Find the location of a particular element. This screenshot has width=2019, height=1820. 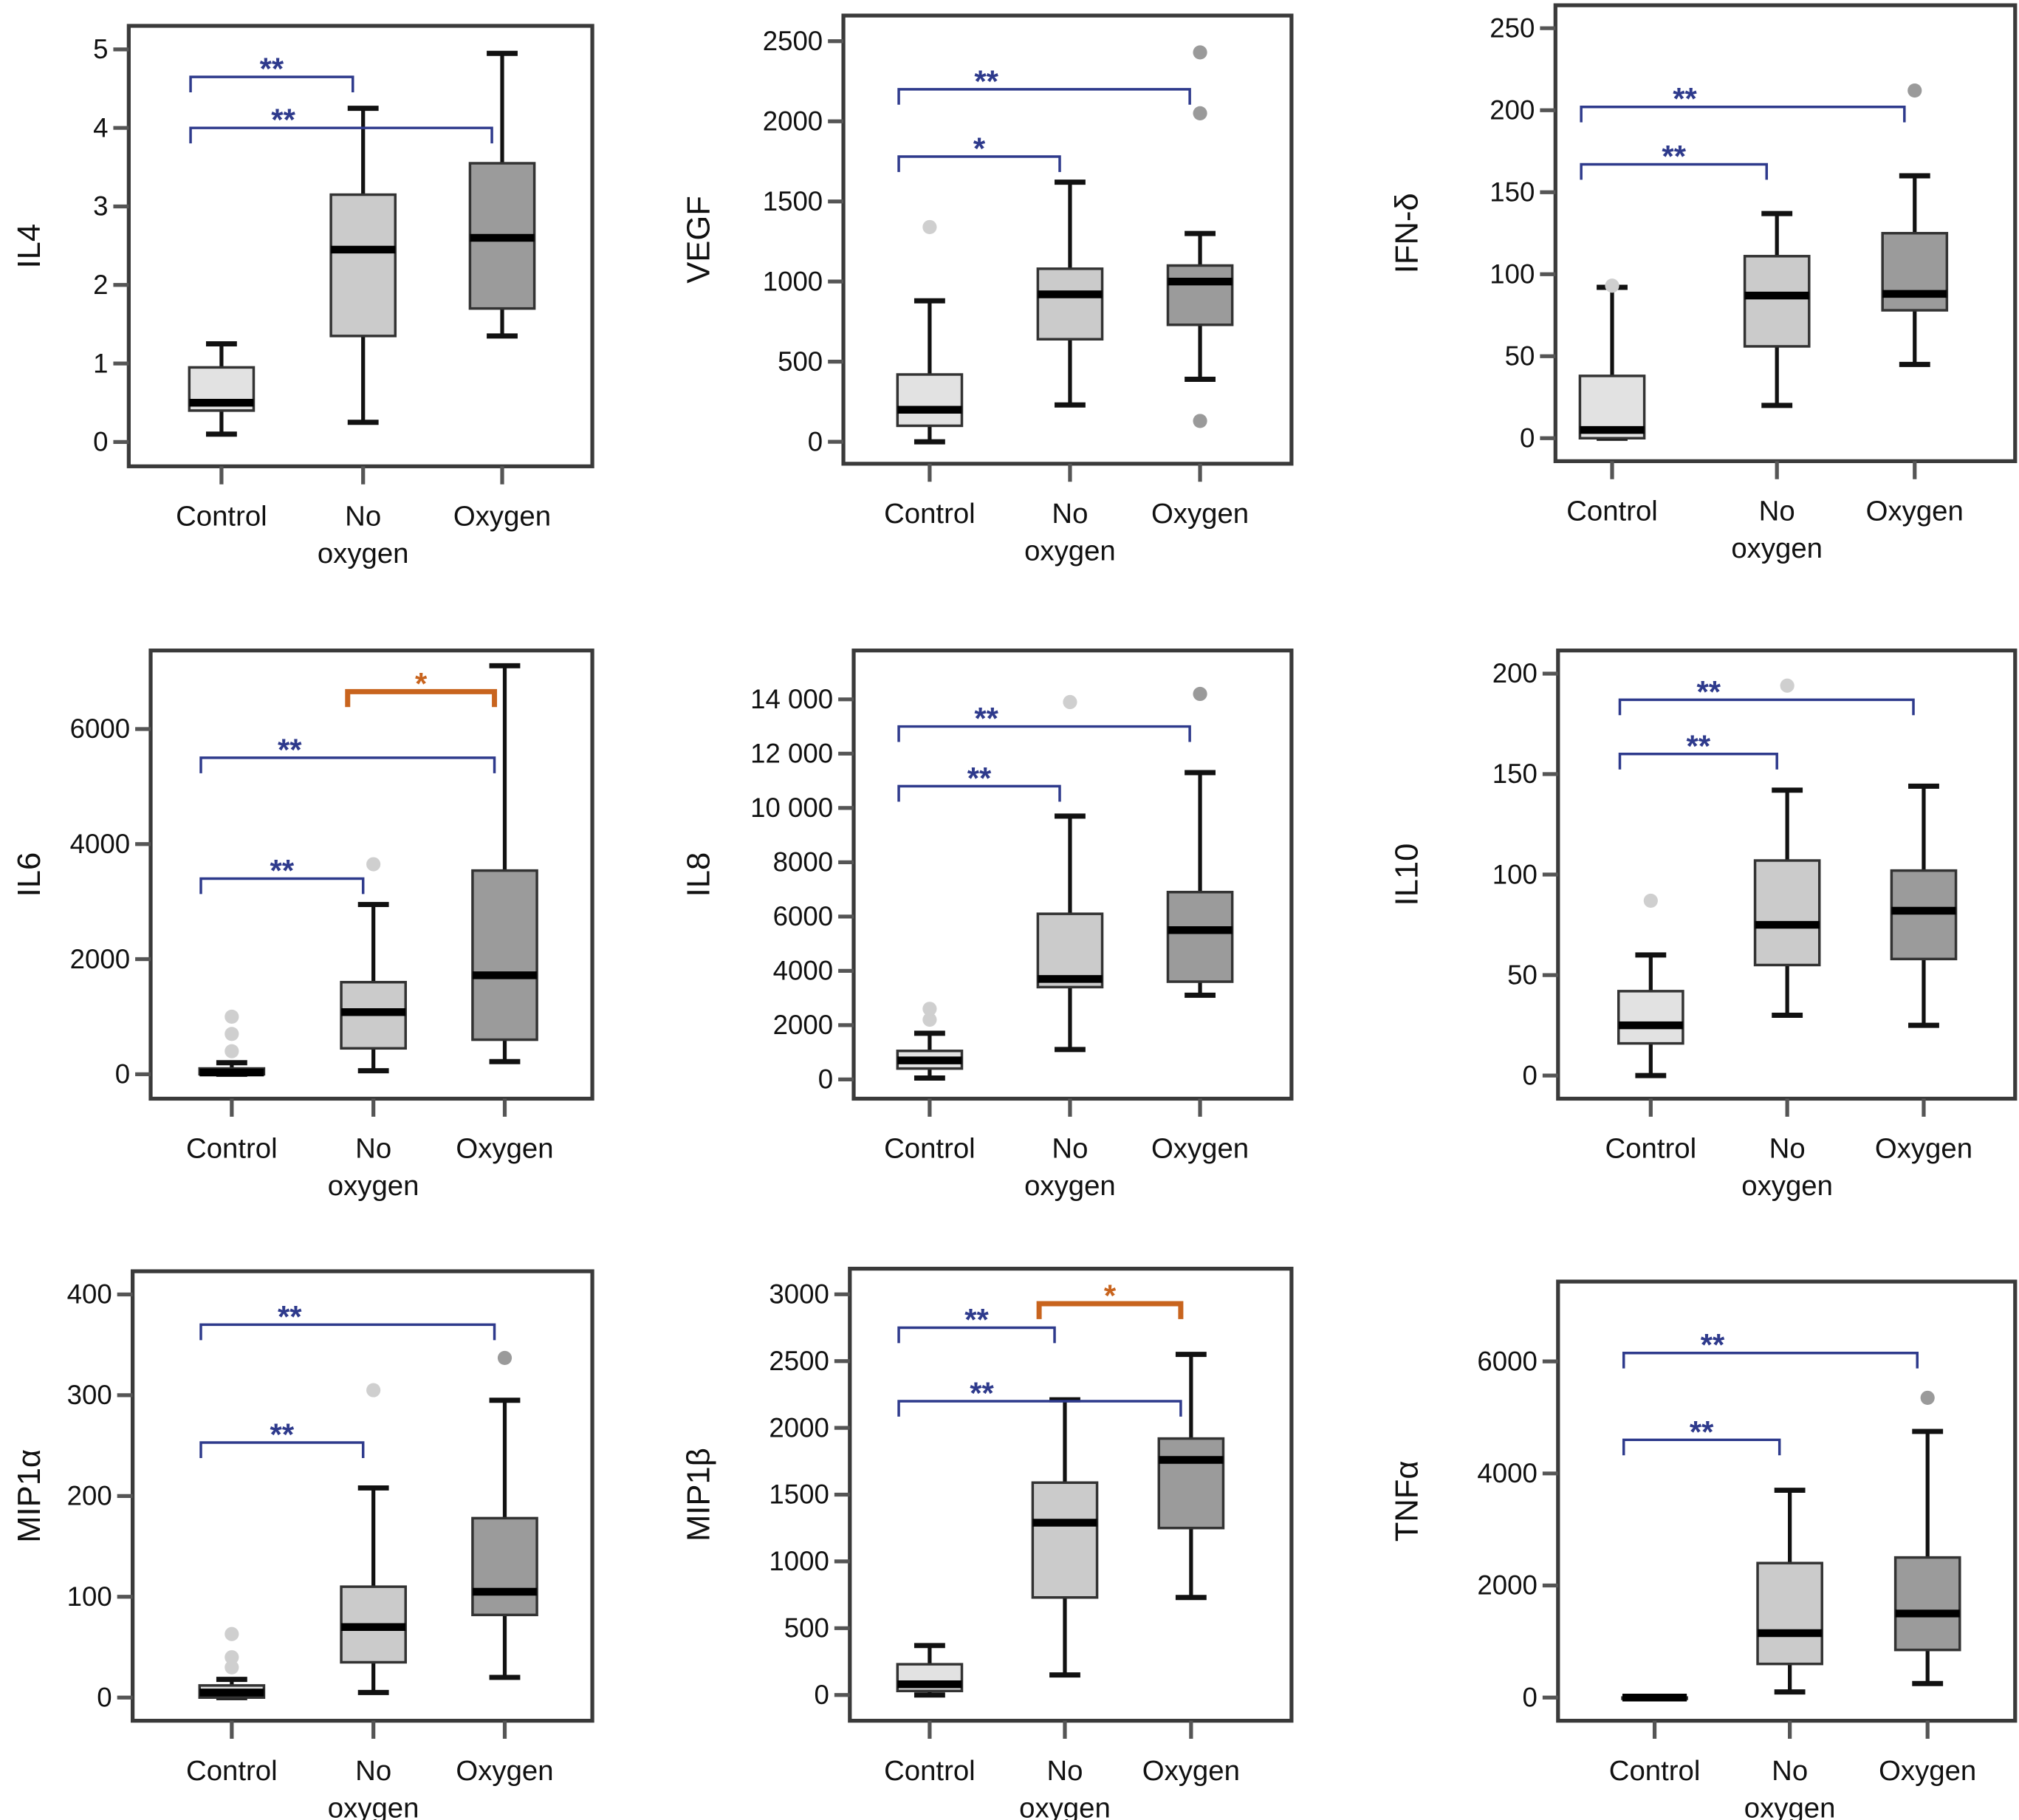

y-tick-label: 2500 is located at coordinates (799, 1361).